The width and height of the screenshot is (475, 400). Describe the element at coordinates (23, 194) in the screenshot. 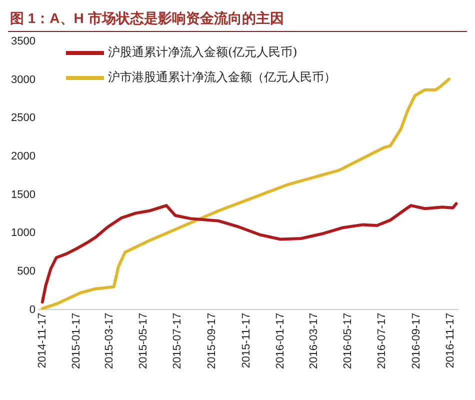

I see `y-tick-label: 1500` at that location.